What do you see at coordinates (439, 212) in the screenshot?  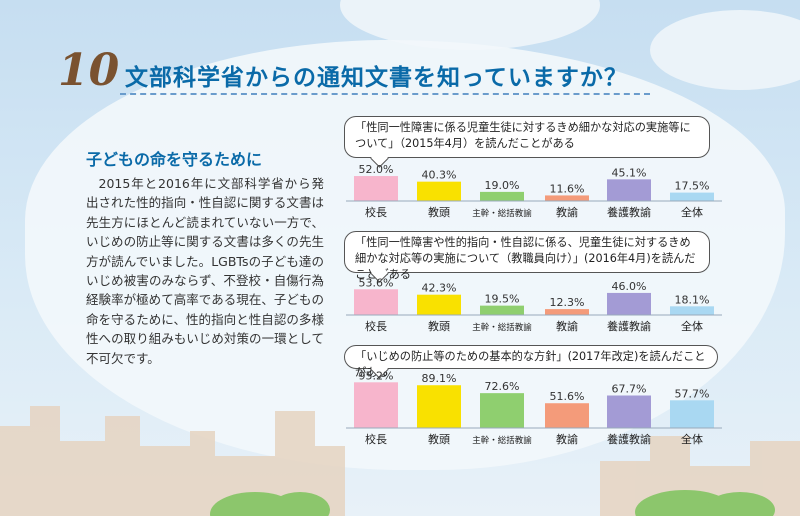 I see `chart-1-category-label-2: 教頭` at bounding box center [439, 212].